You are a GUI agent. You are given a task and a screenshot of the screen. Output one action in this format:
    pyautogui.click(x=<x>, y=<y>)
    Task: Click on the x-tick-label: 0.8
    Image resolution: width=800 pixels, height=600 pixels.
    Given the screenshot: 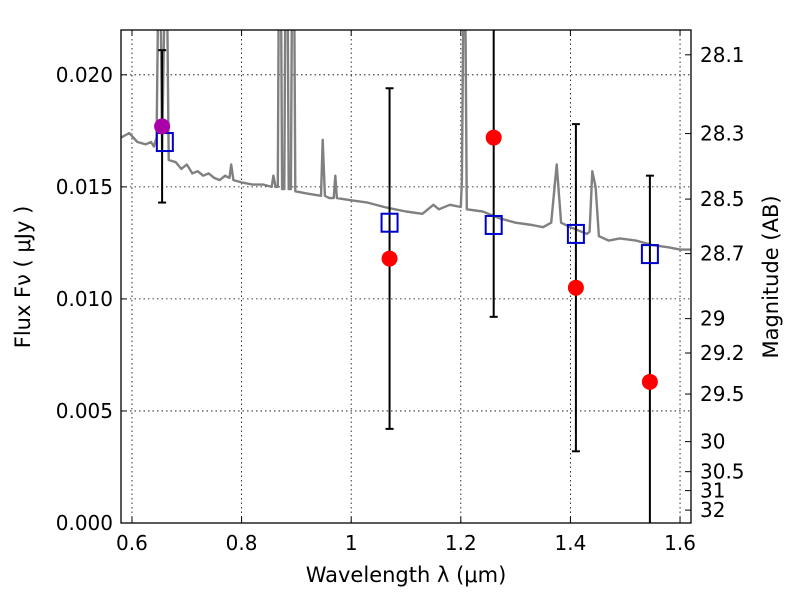 What is the action you would take?
    pyautogui.click(x=242, y=543)
    